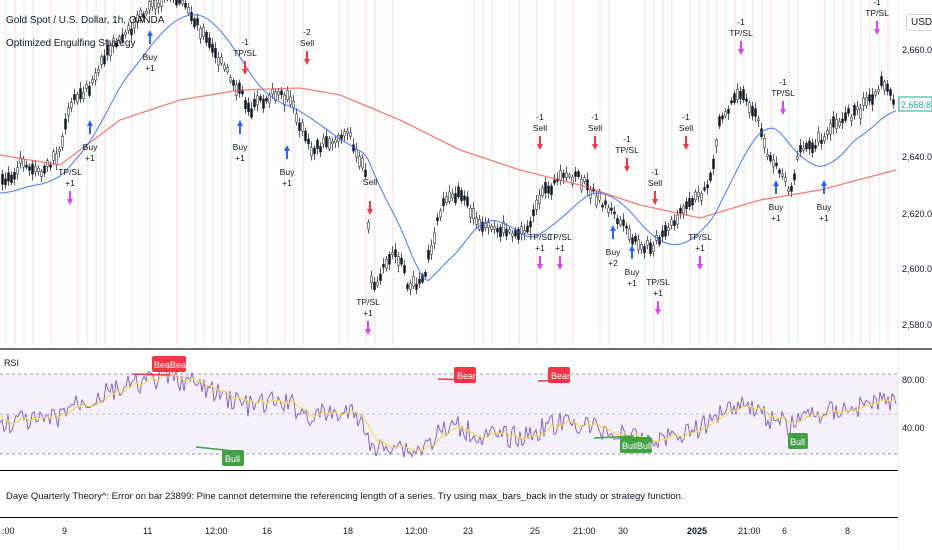 The image size is (932, 550). What do you see at coordinates (623, 531) in the screenshot?
I see `time-axis-label: 30` at bounding box center [623, 531].